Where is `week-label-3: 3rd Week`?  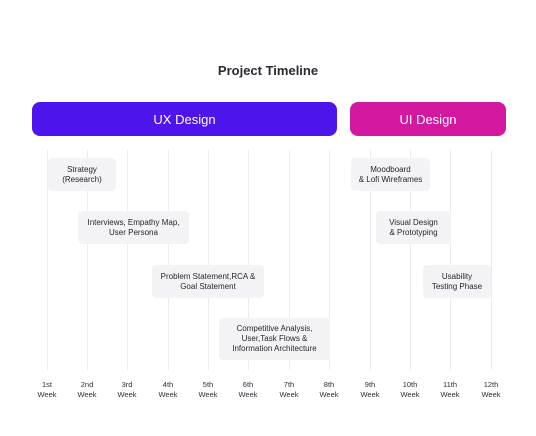
week-label-3: 3rd Week is located at coordinates (127, 390).